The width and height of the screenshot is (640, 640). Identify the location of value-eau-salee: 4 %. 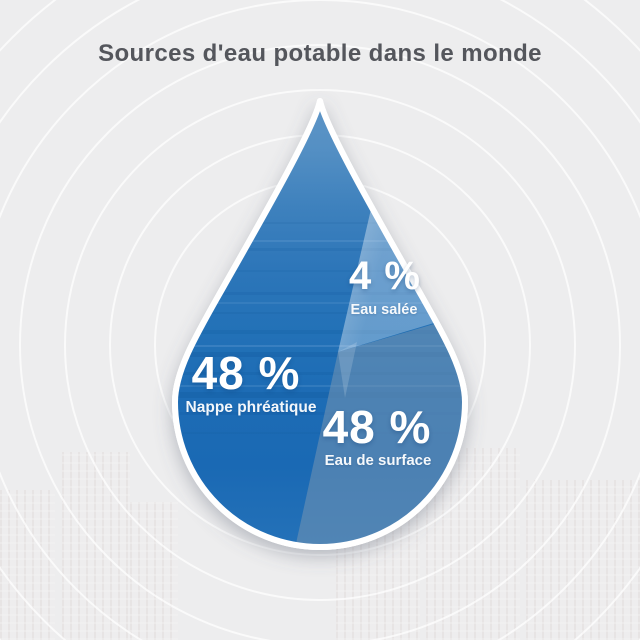
(385, 276).